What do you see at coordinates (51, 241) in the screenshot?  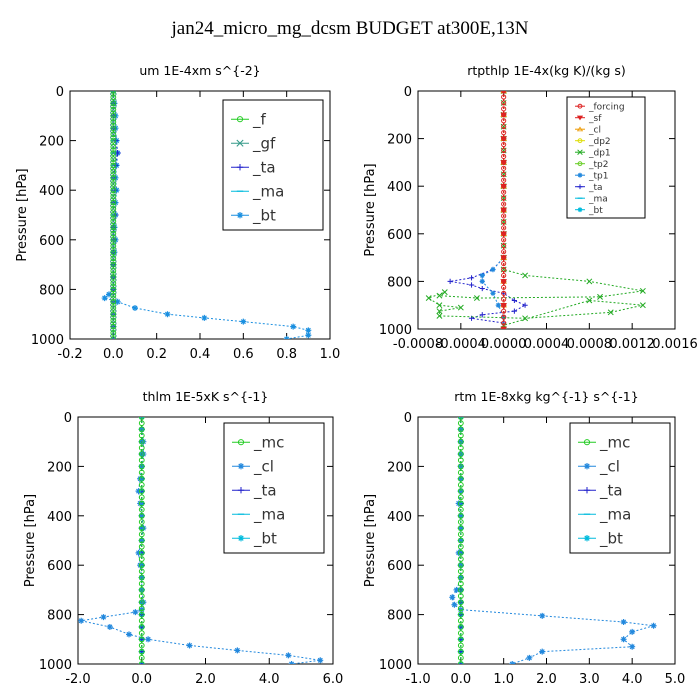 I see `y-tick-label: 600` at bounding box center [51, 241].